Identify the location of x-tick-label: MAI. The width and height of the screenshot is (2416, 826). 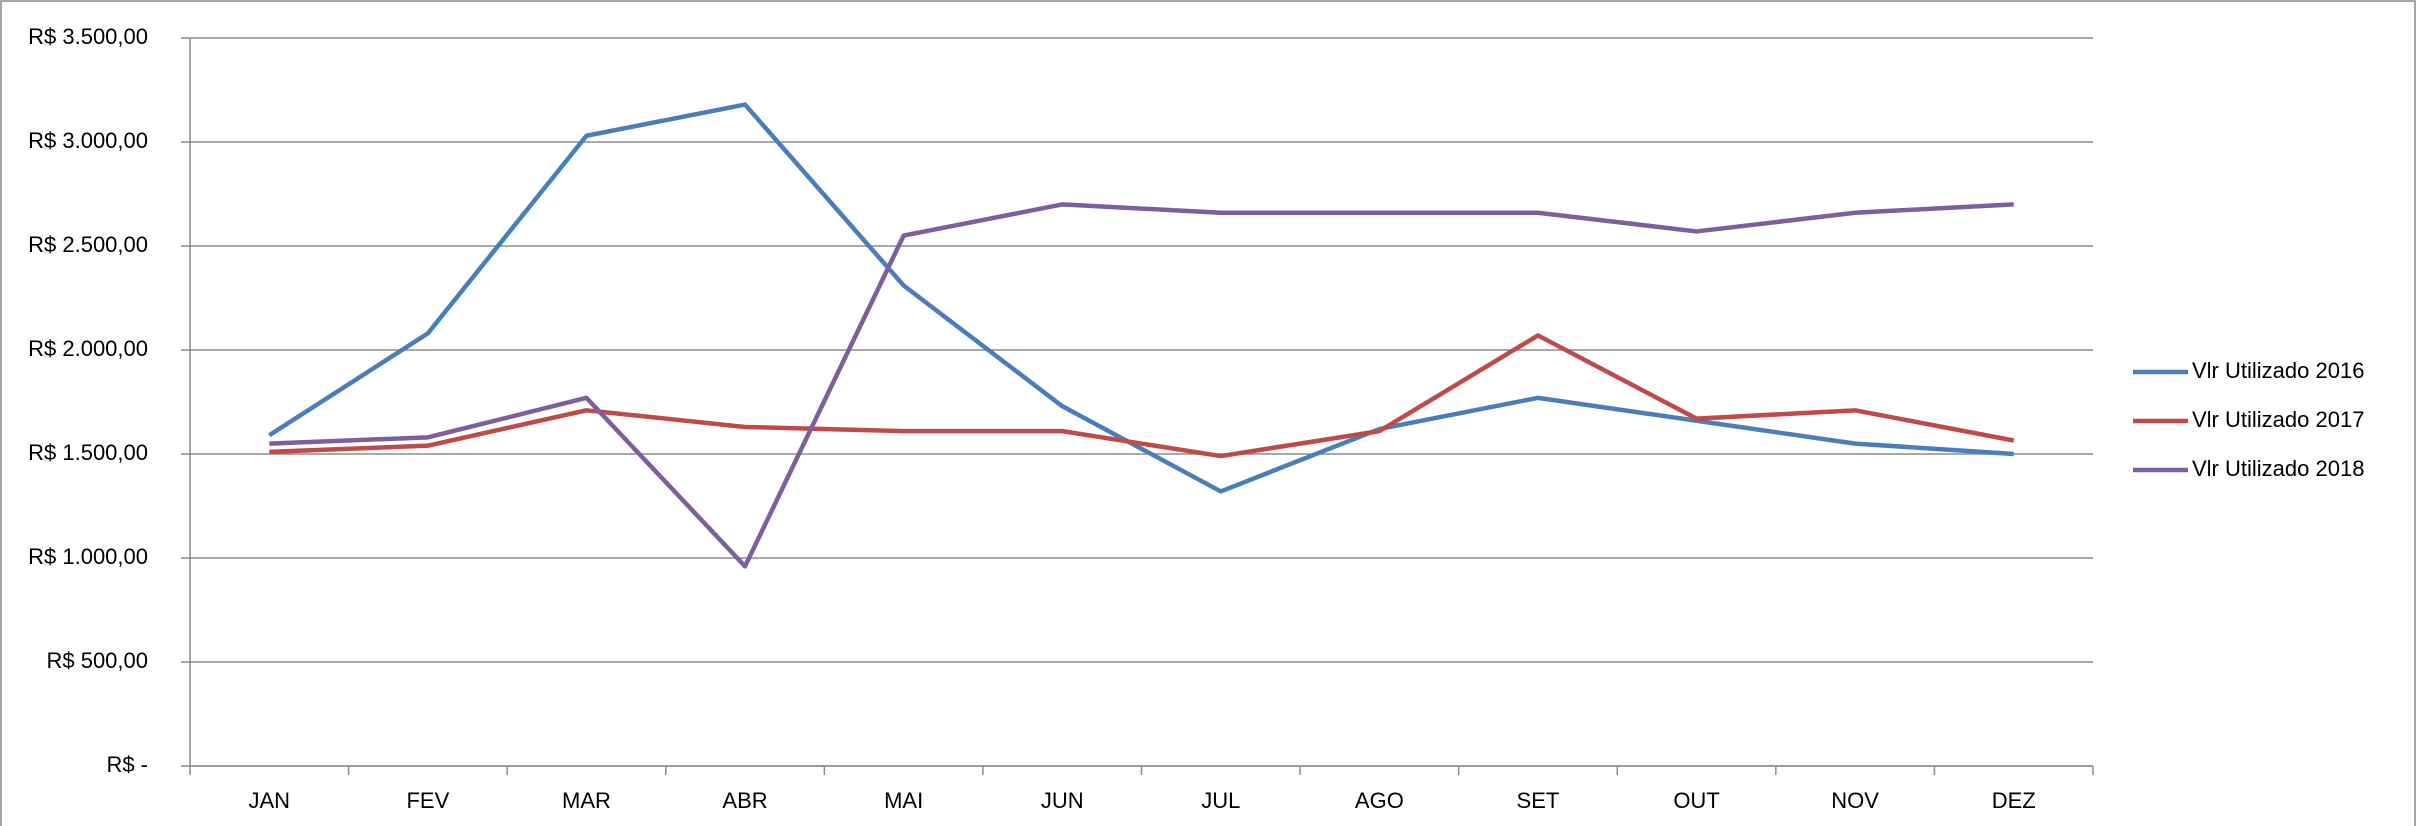
(903, 800).